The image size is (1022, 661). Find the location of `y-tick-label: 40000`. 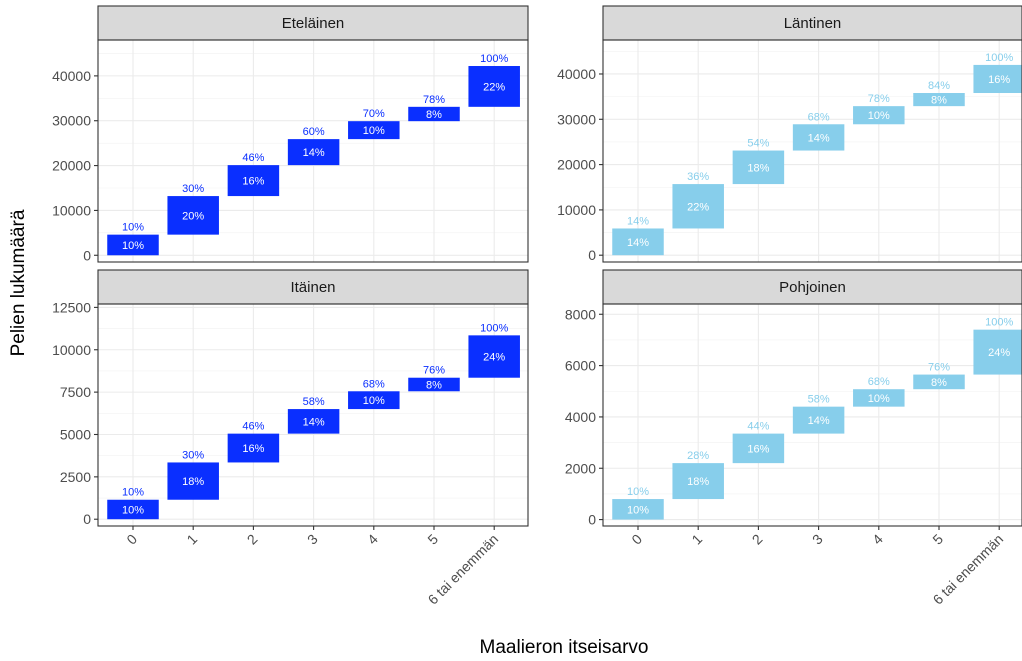

y-tick-label: 40000 is located at coordinates (576, 74).